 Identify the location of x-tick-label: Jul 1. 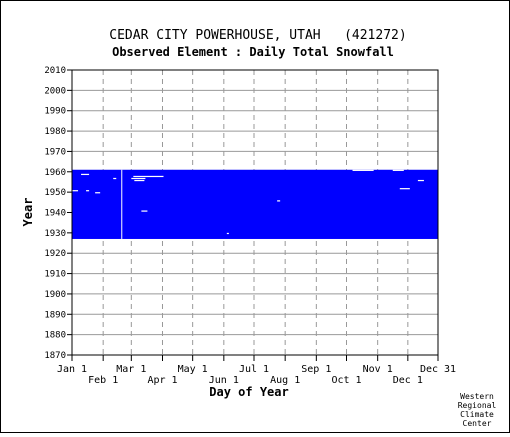
(254, 369).